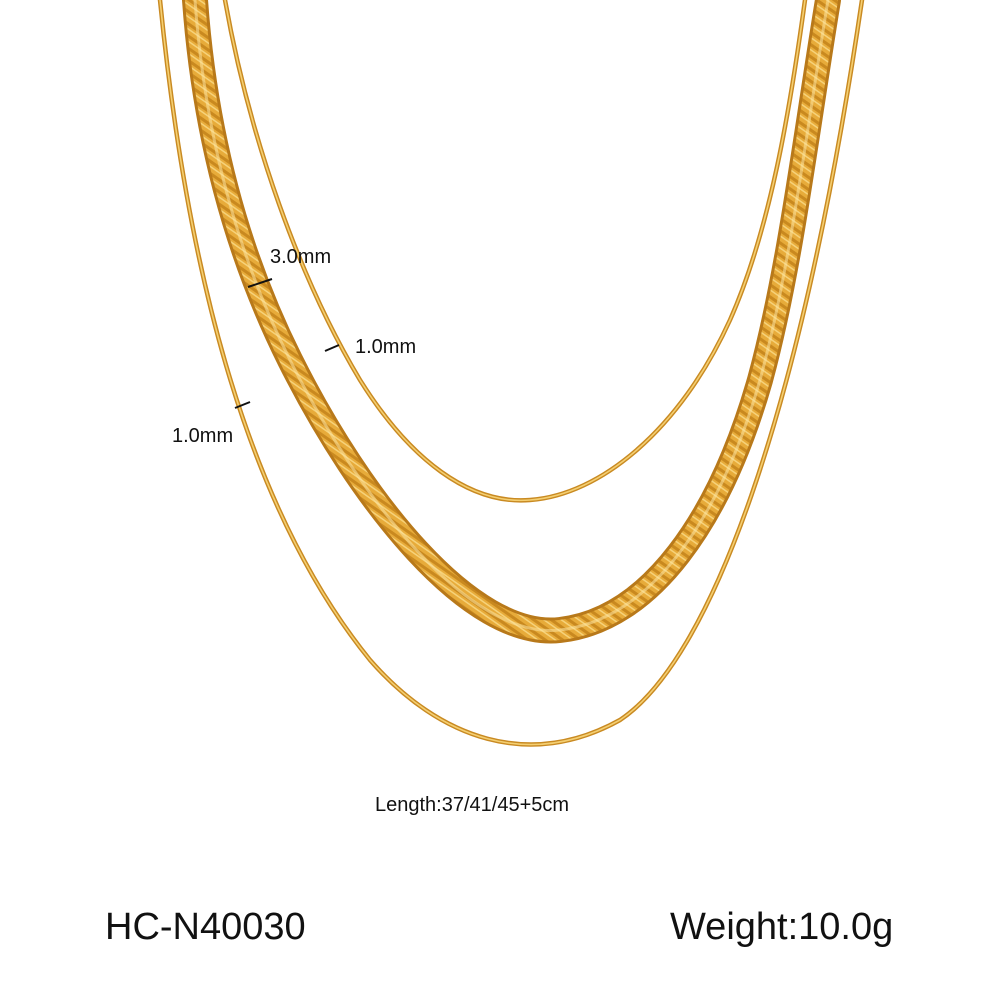 The image size is (1000, 1005). Describe the element at coordinates (203, 436) in the screenshot. I see `chain-width-label-outer: 1.0mm` at that location.